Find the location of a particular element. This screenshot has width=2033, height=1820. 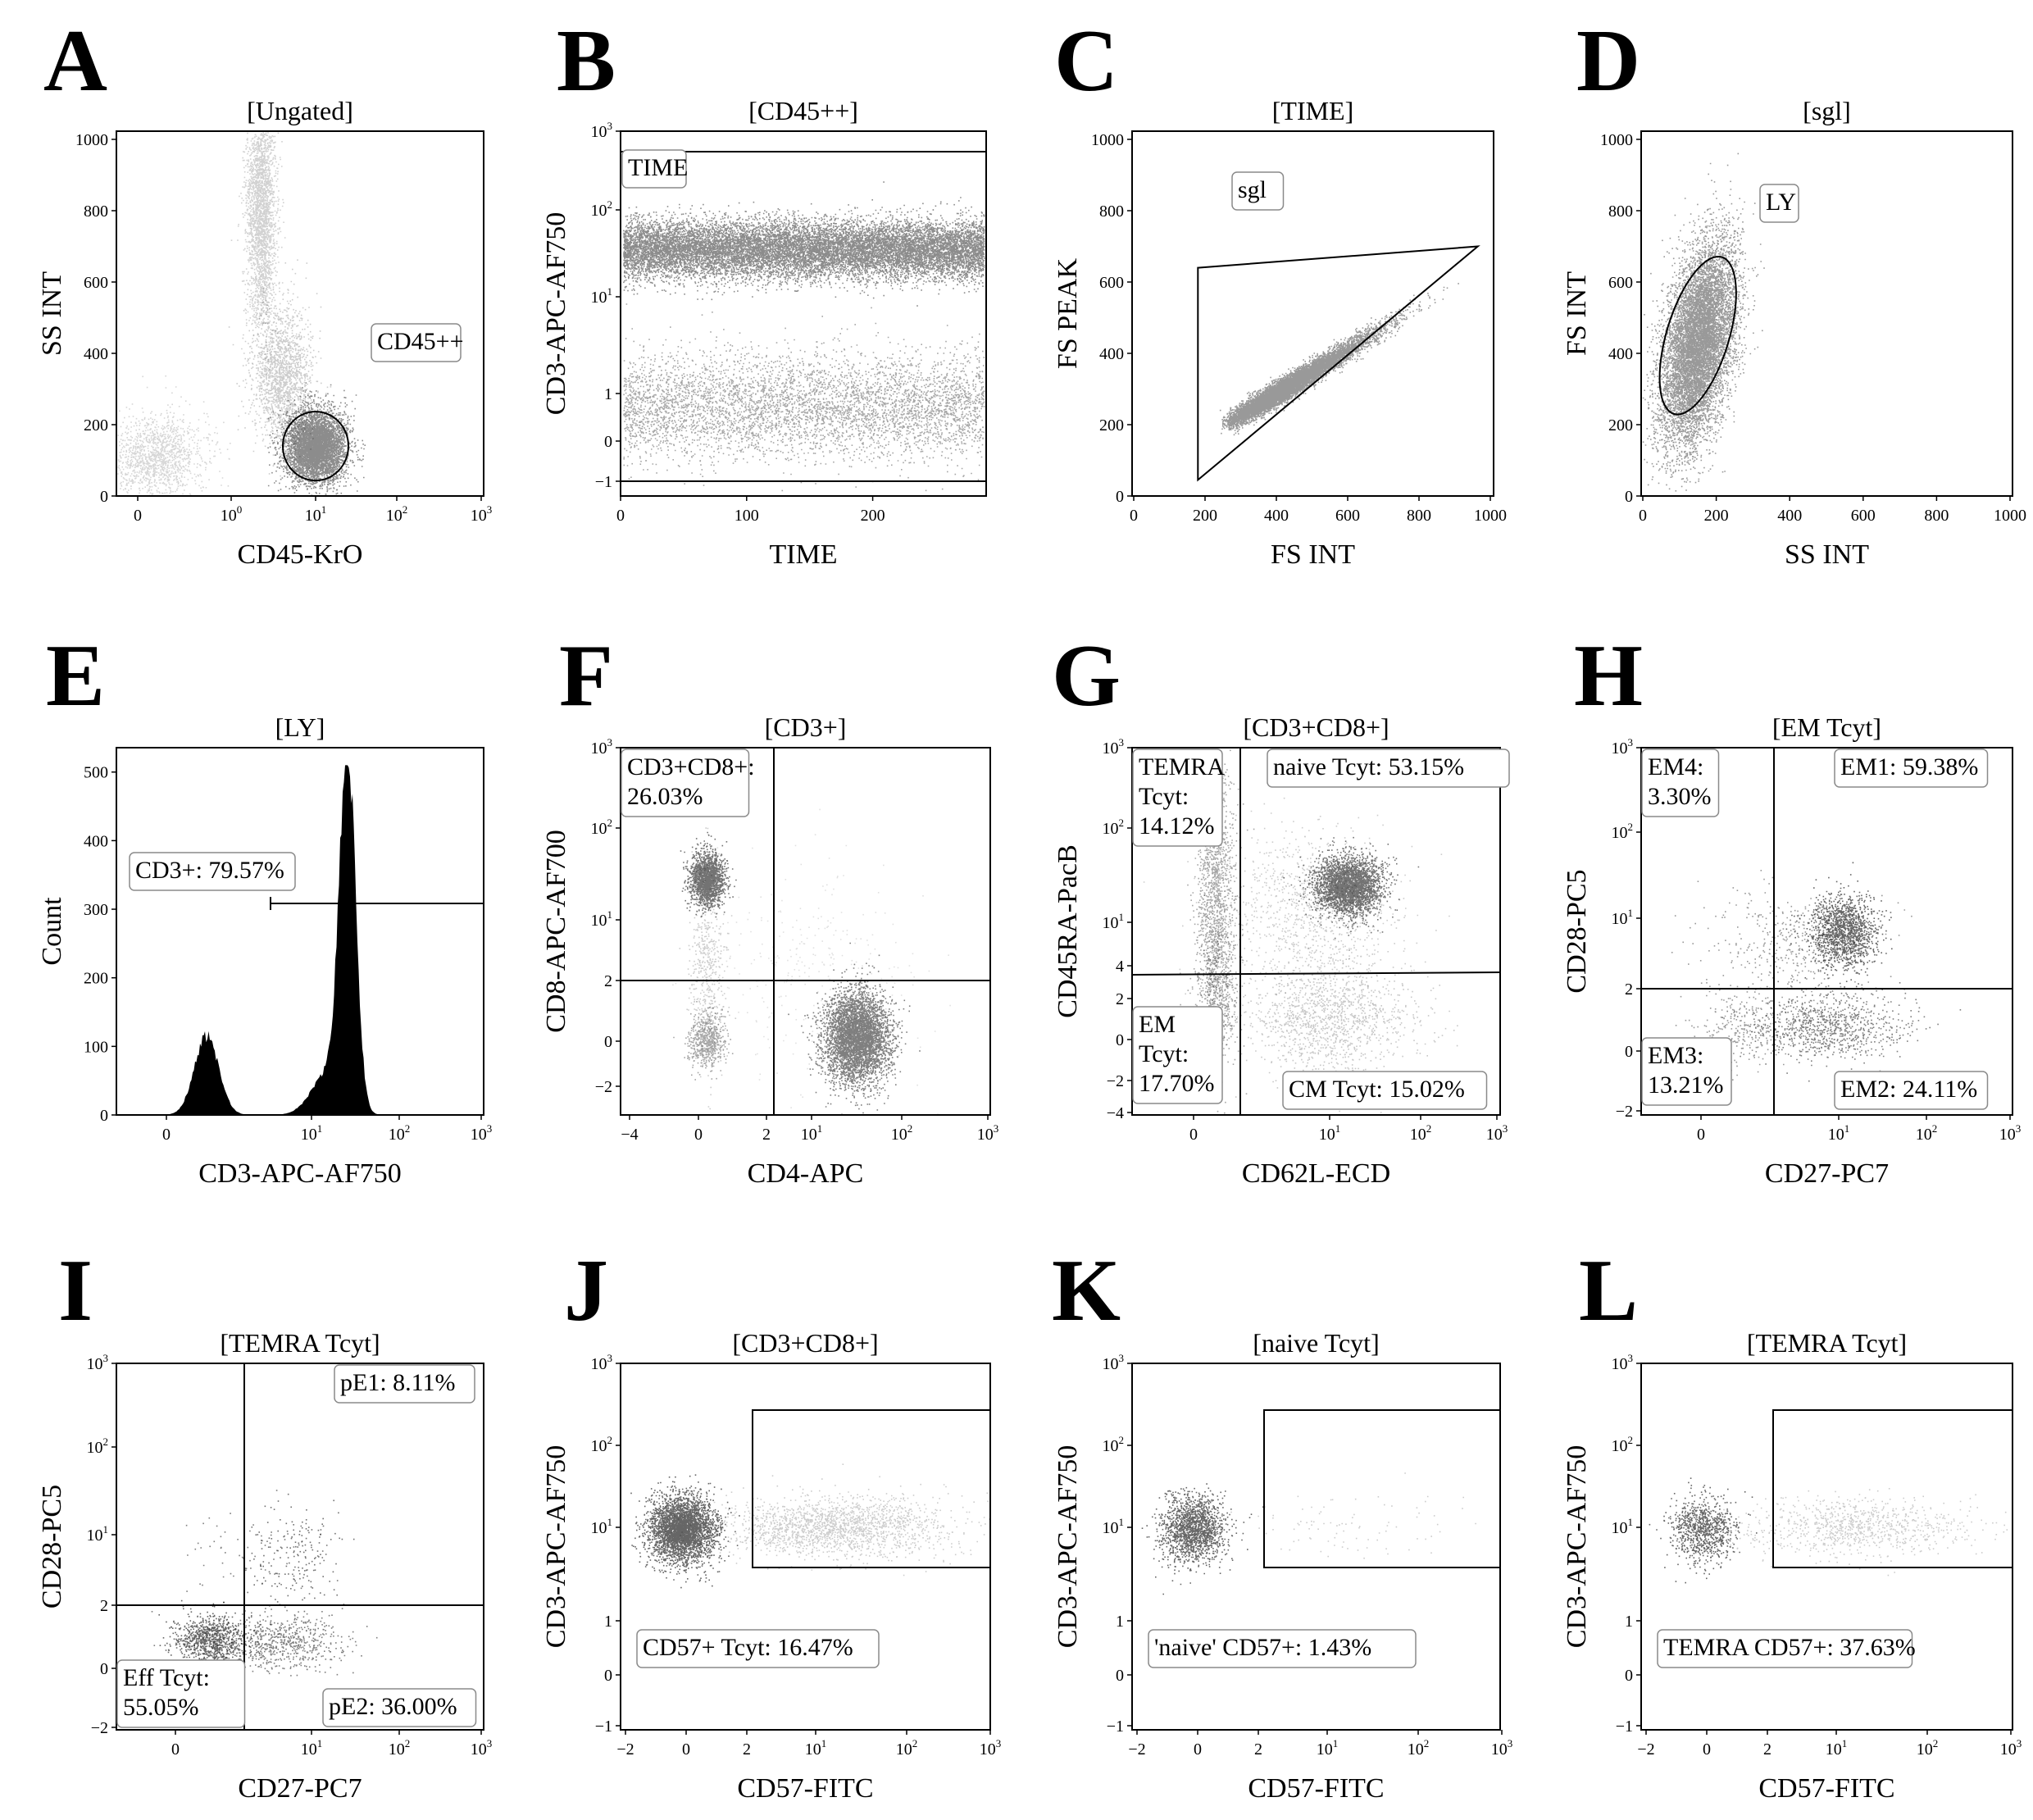

x-tick-label: 10⁰ is located at coordinates (232, 514).